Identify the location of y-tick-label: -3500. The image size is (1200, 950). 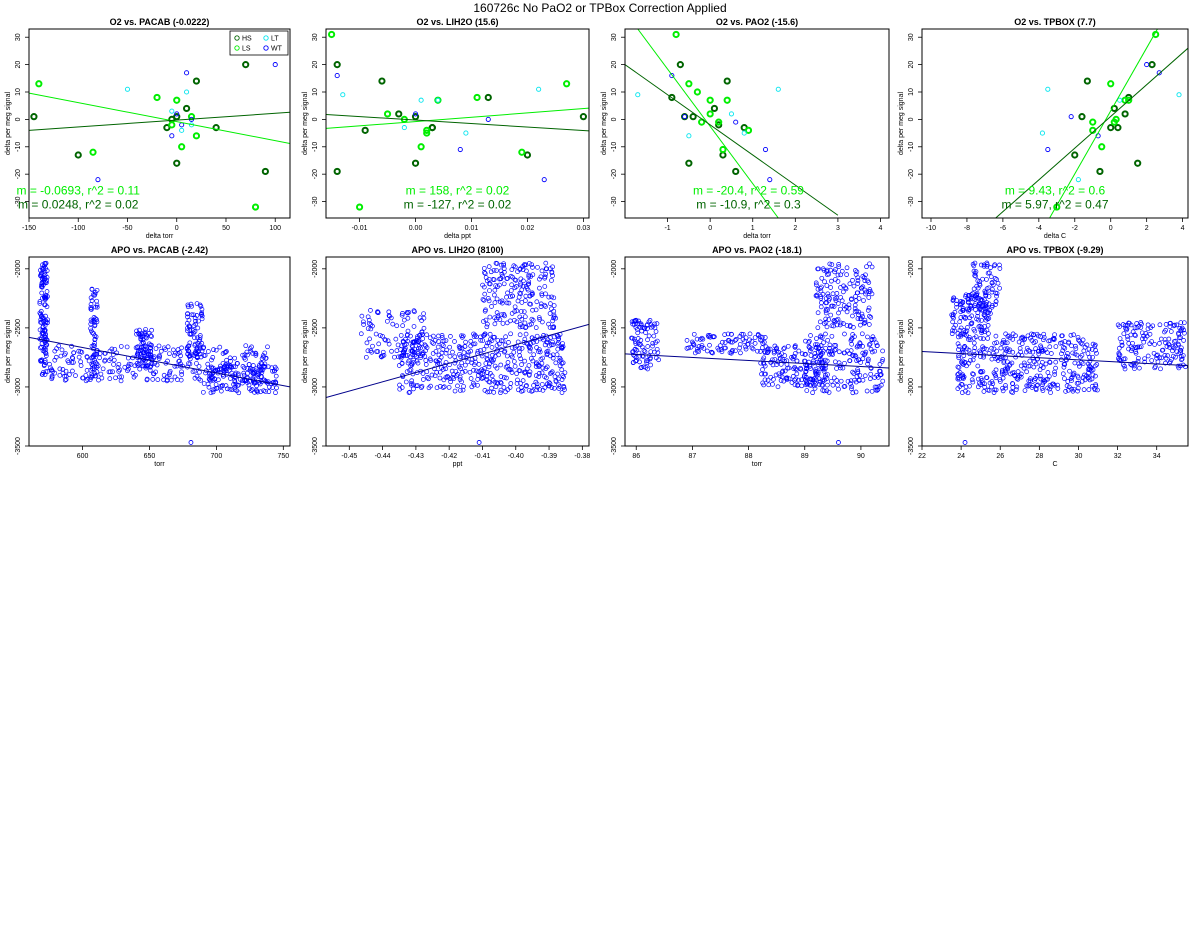
(614, 446).